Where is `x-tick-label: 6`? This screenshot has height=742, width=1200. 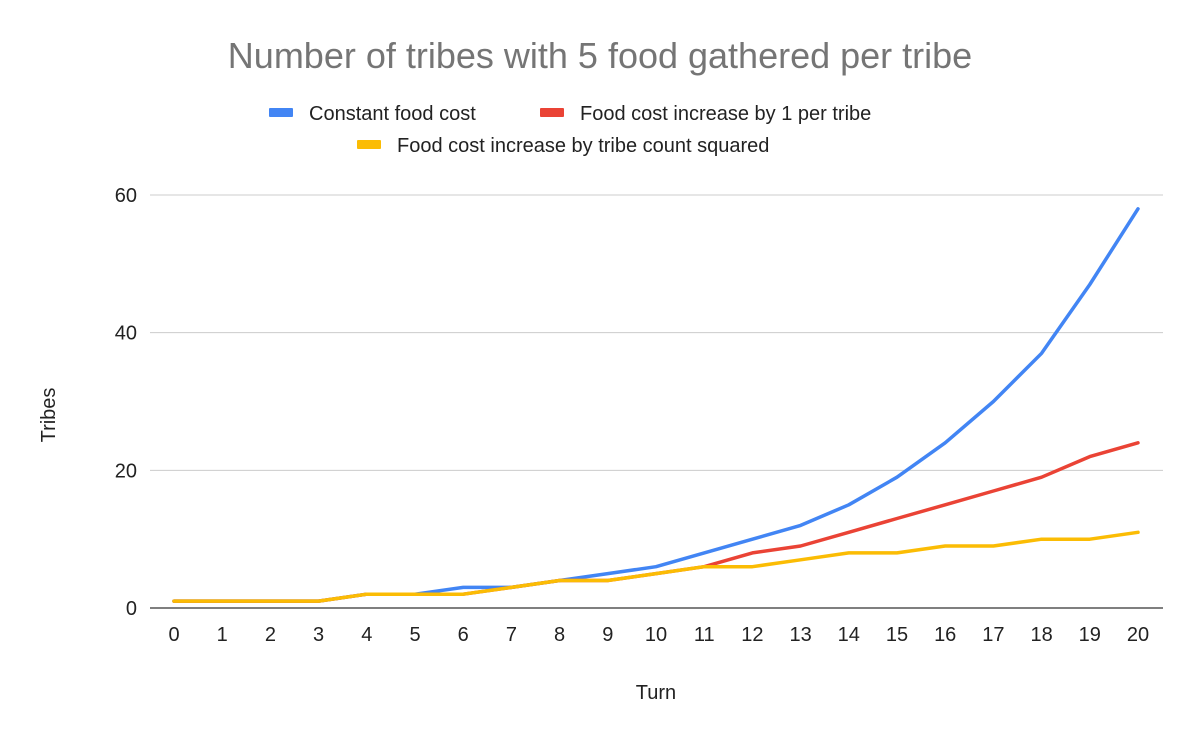
x-tick-label: 6 is located at coordinates (463, 635).